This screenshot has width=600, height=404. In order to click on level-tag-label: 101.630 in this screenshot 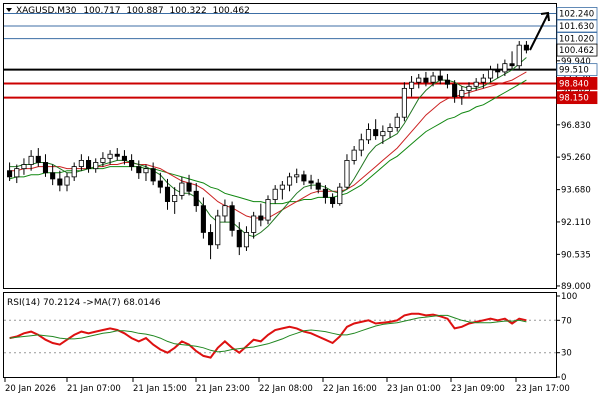, I will do `click(576, 27)`.